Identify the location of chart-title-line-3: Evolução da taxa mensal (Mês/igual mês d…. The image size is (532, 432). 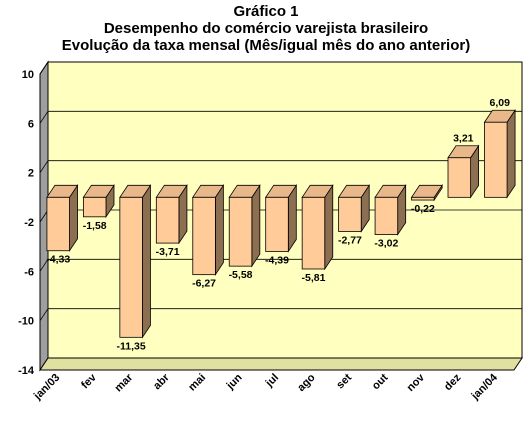
(266, 45).